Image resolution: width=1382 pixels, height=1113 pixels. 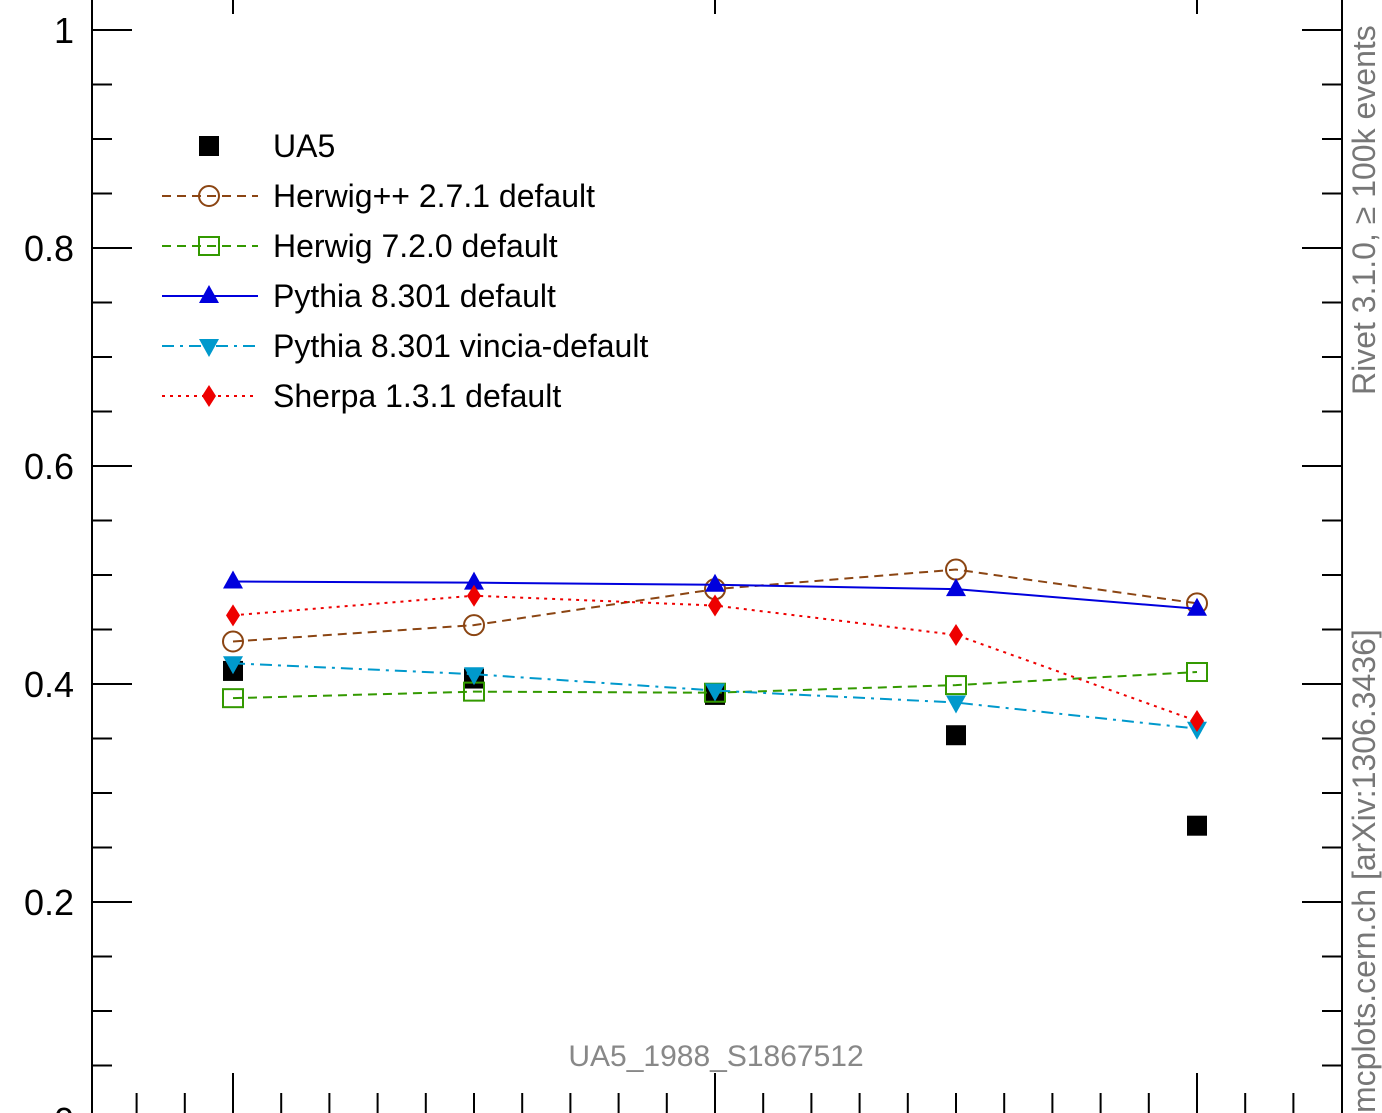 What do you see at coordinates (715, 1056) in the screenshot?
I see `watermark-label: UA5_1988_S1867512` at bounding box center [715, 1056].